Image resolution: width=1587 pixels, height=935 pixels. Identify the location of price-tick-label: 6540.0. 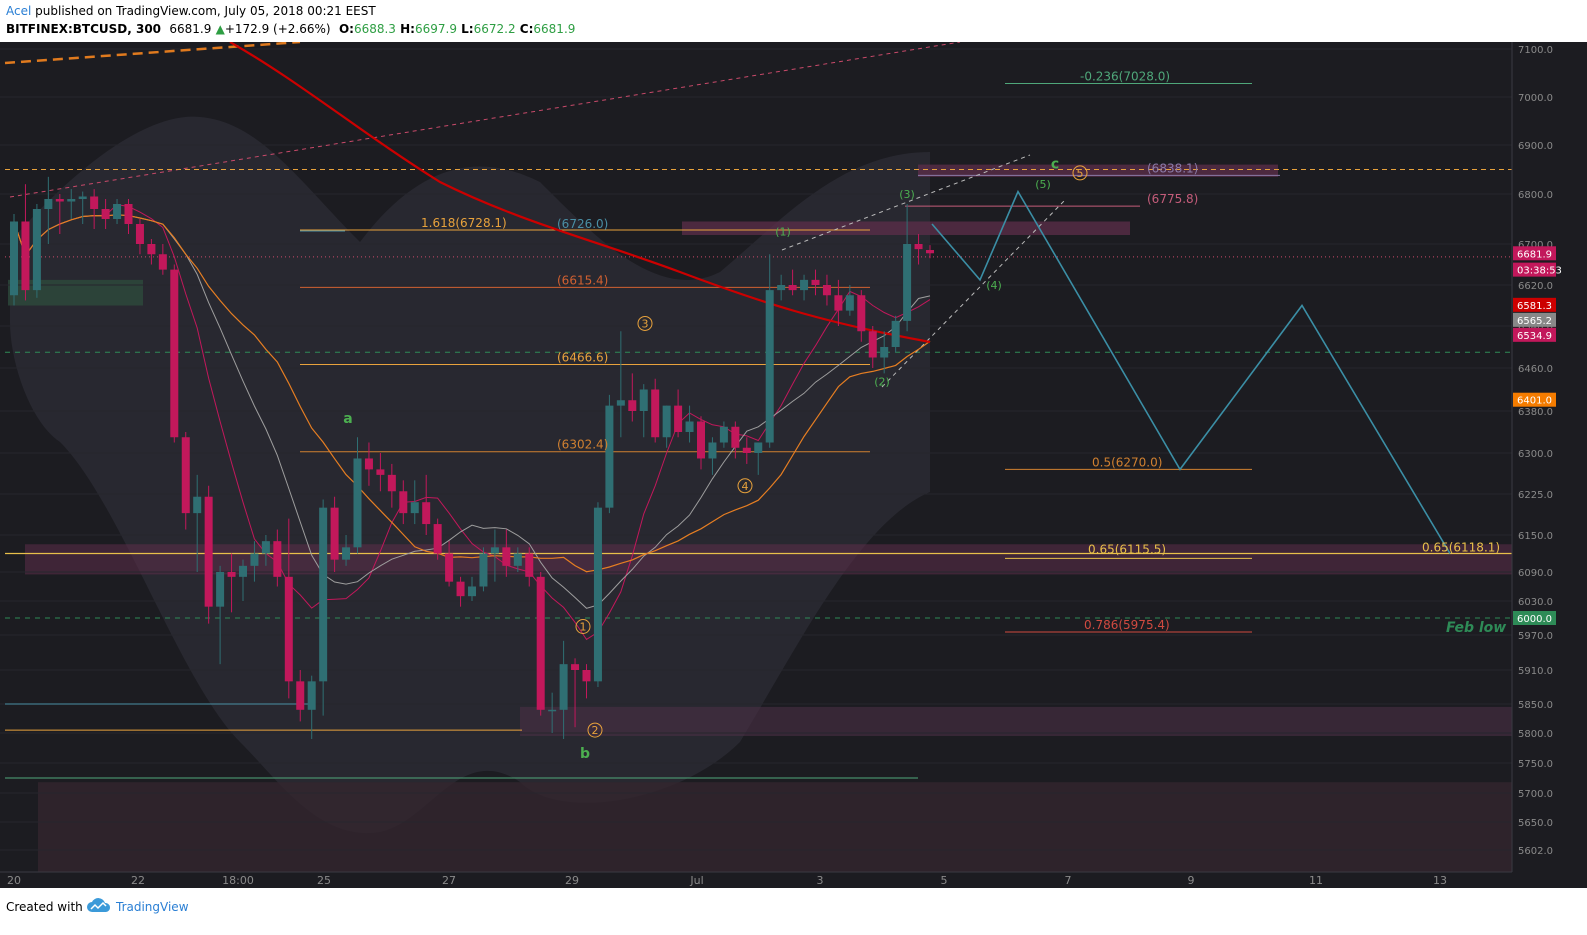
(1535, 327).